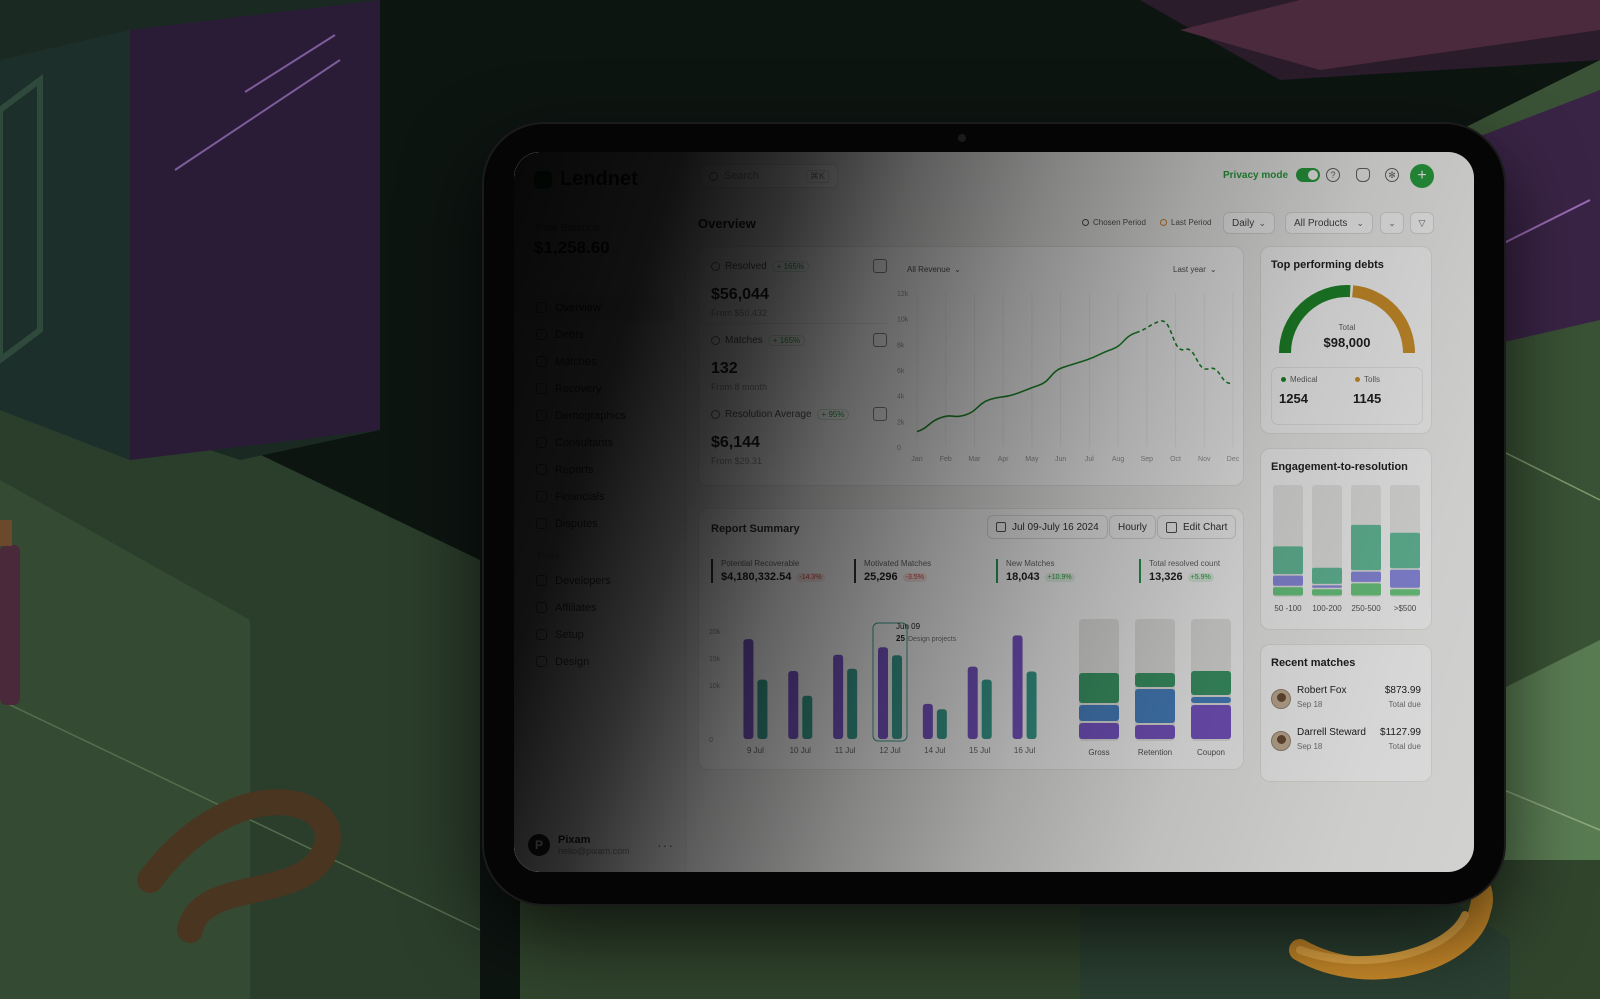 This screenshot has height=999, width=1600. What do you see at coordinates (901, 371) in the screenshot?
I see `y-tick-label: 6k` at bounding box center [901, 371].